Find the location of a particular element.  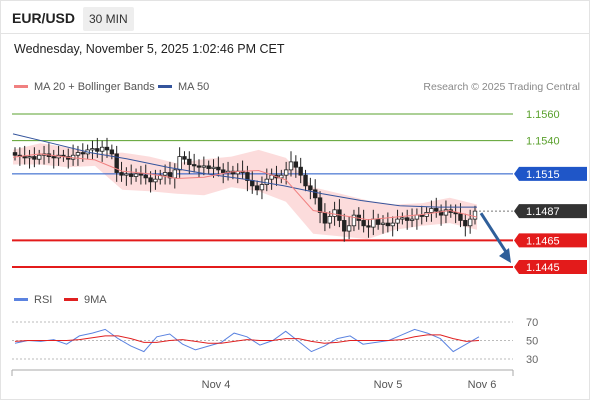

header-divider is located at coordinates (295, 33).